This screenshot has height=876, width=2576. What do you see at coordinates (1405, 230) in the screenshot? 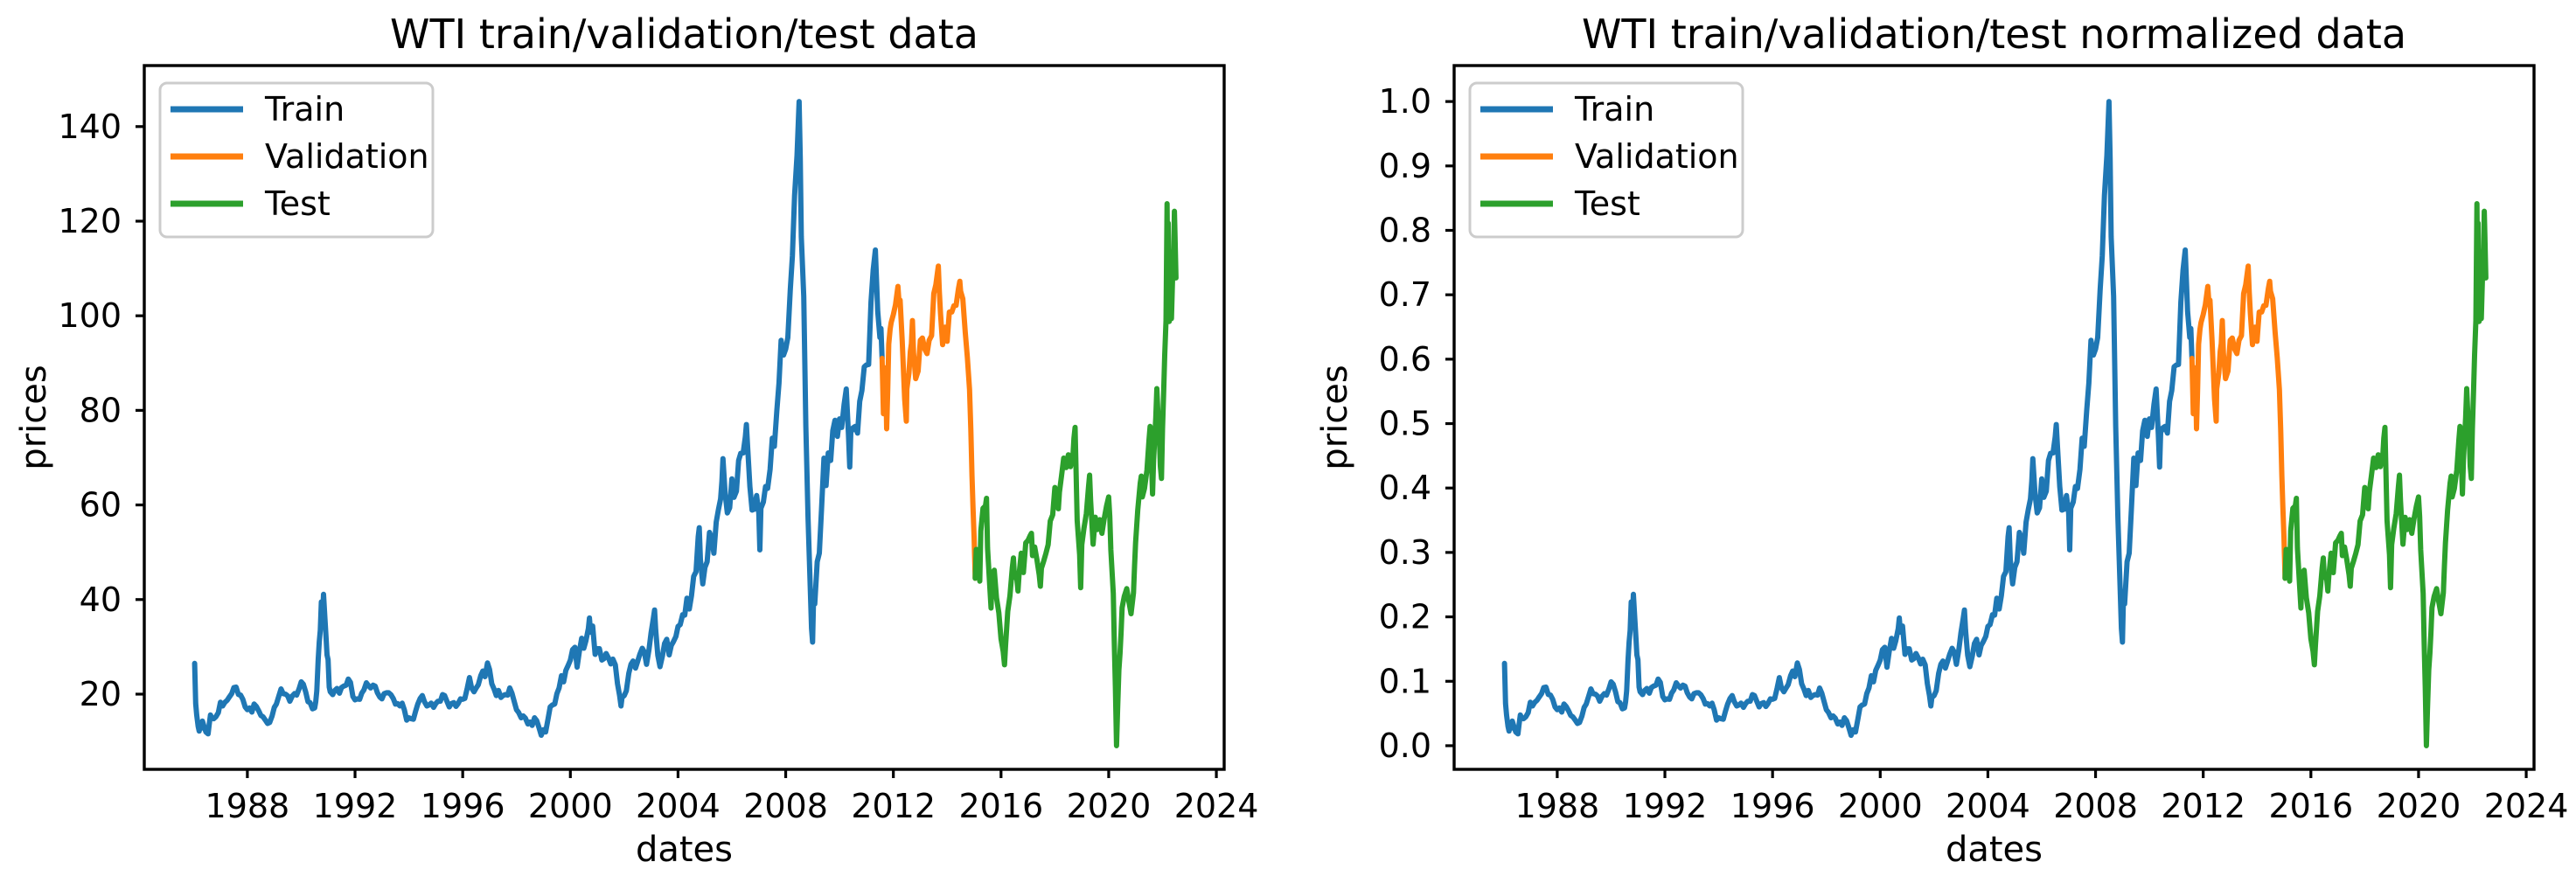
I see `y-tick-label: 0.8` at bounding box center [1405, 230].